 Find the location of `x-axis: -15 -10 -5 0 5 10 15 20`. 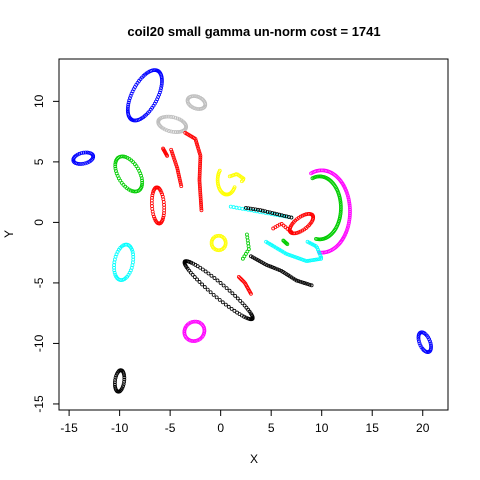

x-axis: -15 -10 -5 0 5 10 15 20 is located at coordinates (245, 422).